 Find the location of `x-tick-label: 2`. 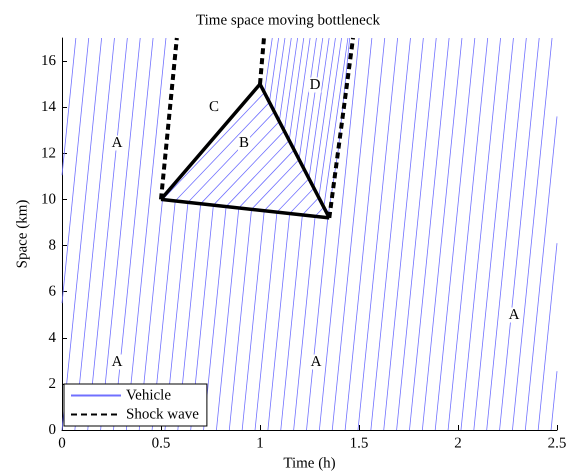

x-tick-label: 2 is located at coordinates (458, 444).